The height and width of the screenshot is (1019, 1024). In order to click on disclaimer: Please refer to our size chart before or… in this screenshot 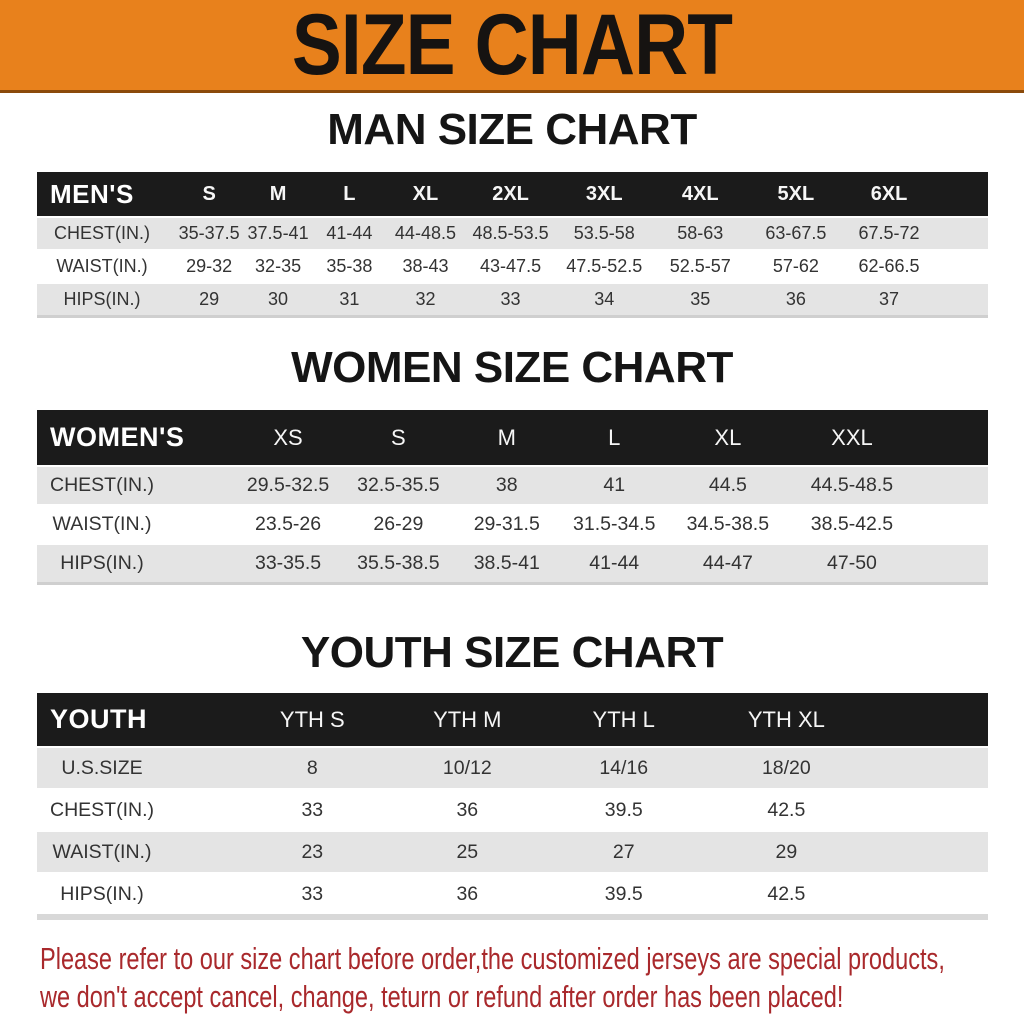, I will do `click(532, 978)`.